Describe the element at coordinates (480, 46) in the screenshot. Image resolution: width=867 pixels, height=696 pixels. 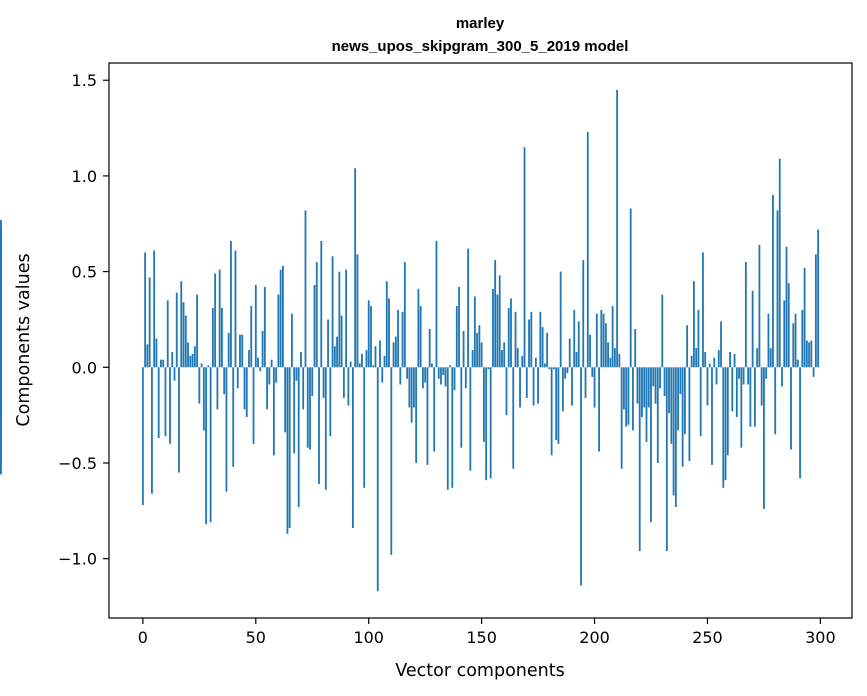
I see `chart-subtitle: news_upos_skipgram_300_5_2019 model` at that location.